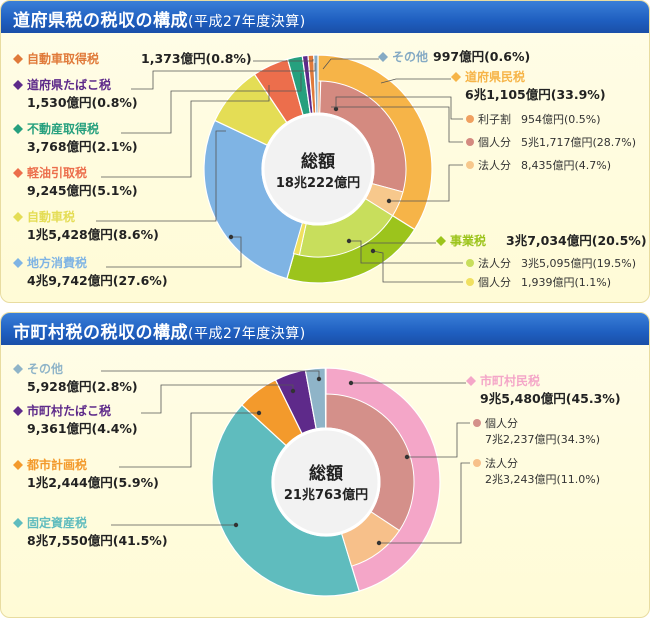 This screenshot has width=650, height=618. What do you see at coordinates (318, 183) in the screenshot?
I see `pref-center-value: 18兆222億円` at bounding box center [318, 183].